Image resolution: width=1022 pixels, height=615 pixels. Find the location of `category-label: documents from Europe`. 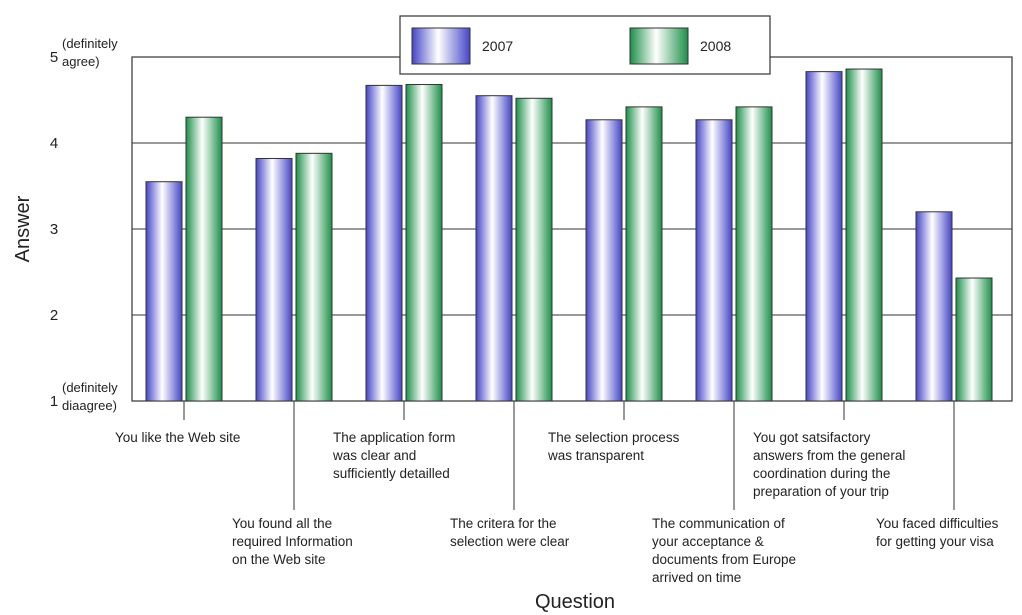

category-label: documents from Europe is located at coordinates (724, 559).